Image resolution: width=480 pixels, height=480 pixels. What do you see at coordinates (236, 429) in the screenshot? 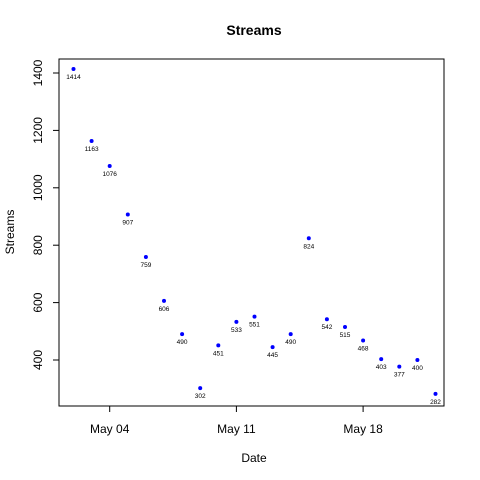
I see `x-tick-label: May 11` at bounding box center [236, 429].